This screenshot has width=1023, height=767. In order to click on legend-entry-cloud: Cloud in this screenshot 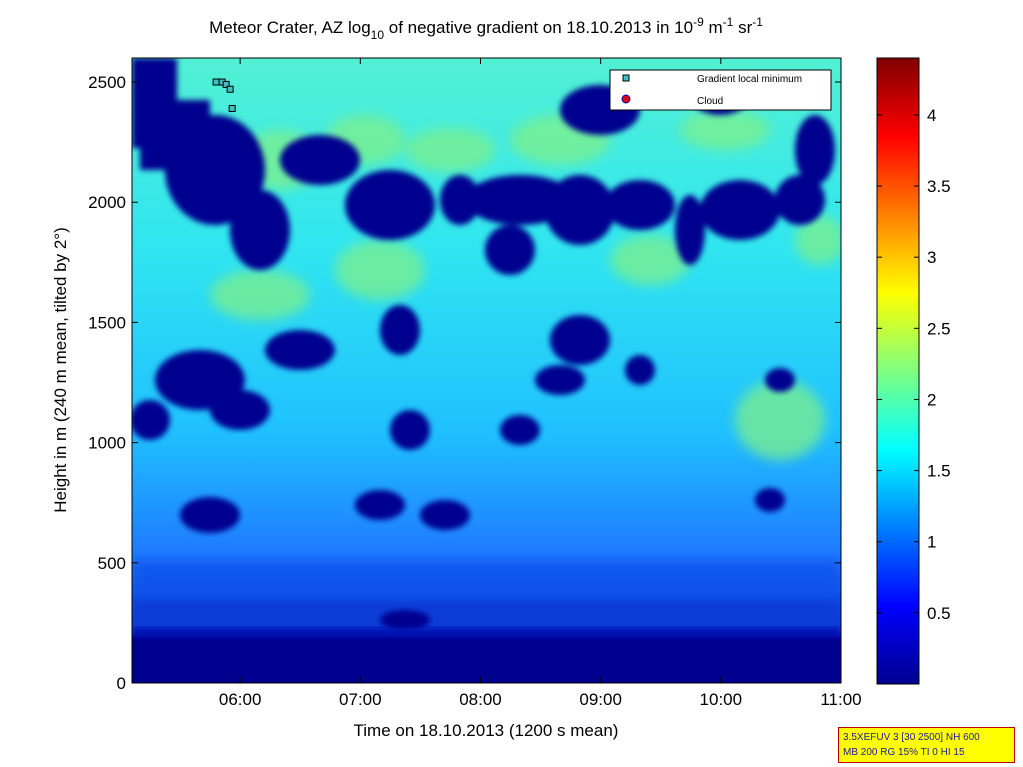, I will do `click(710, 101)`.